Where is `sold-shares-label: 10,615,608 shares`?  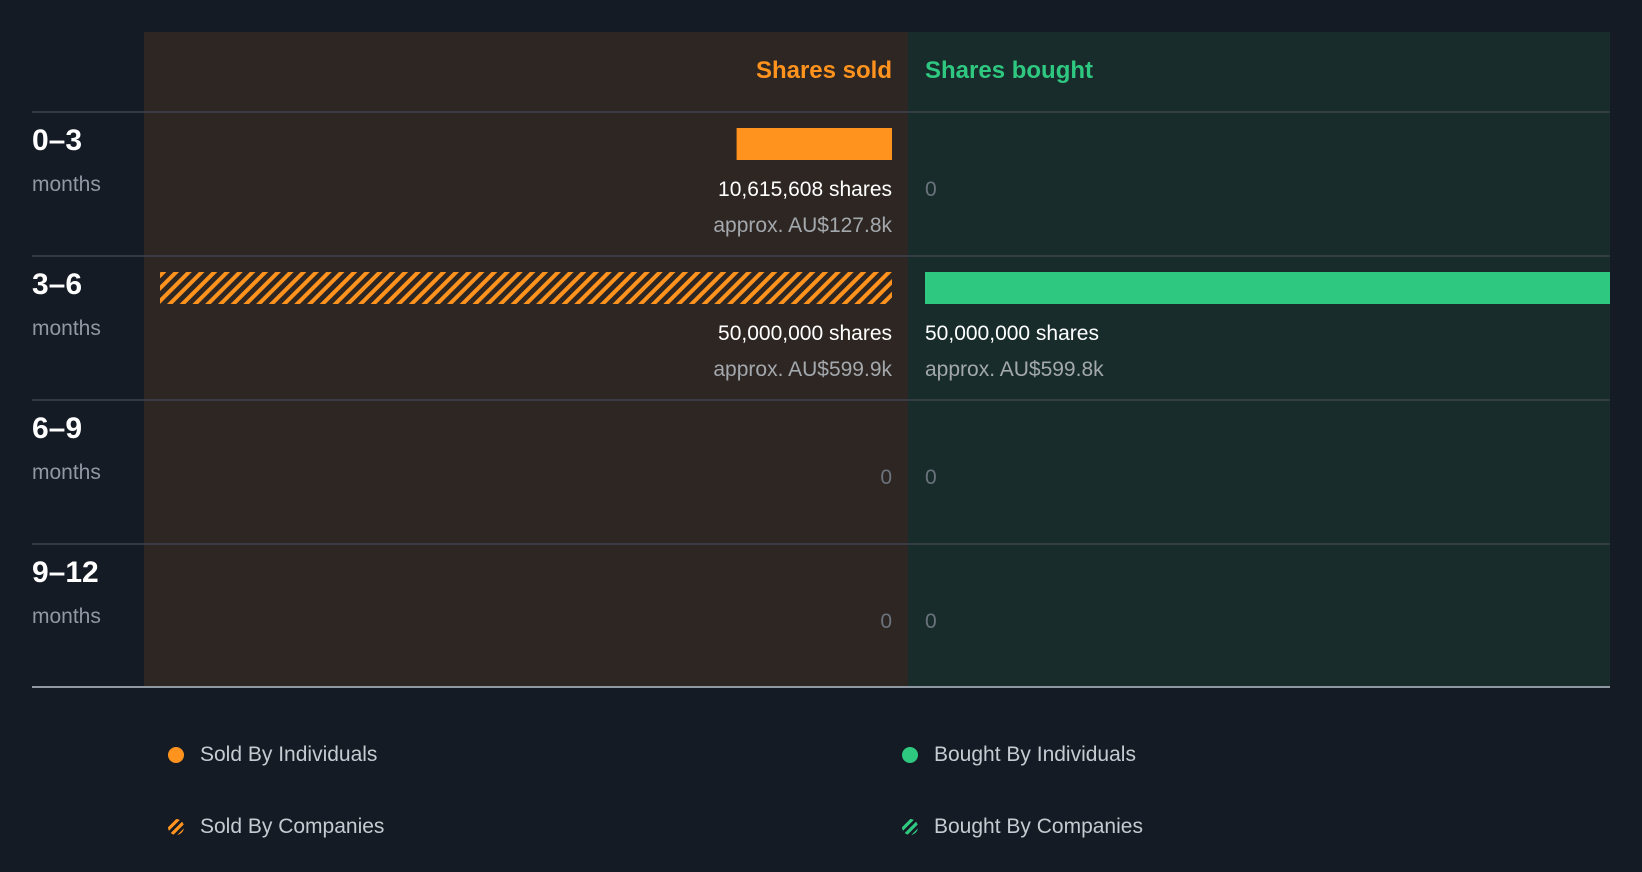
sold-shares-label: 10,615,608 shares is located at coordinates (805, 189).